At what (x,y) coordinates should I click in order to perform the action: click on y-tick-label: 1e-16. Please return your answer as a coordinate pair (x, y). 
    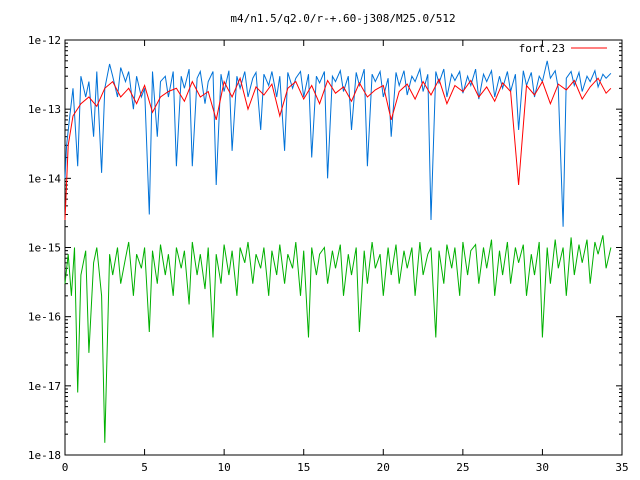
    Looking at the image, I should click on (44, 317).